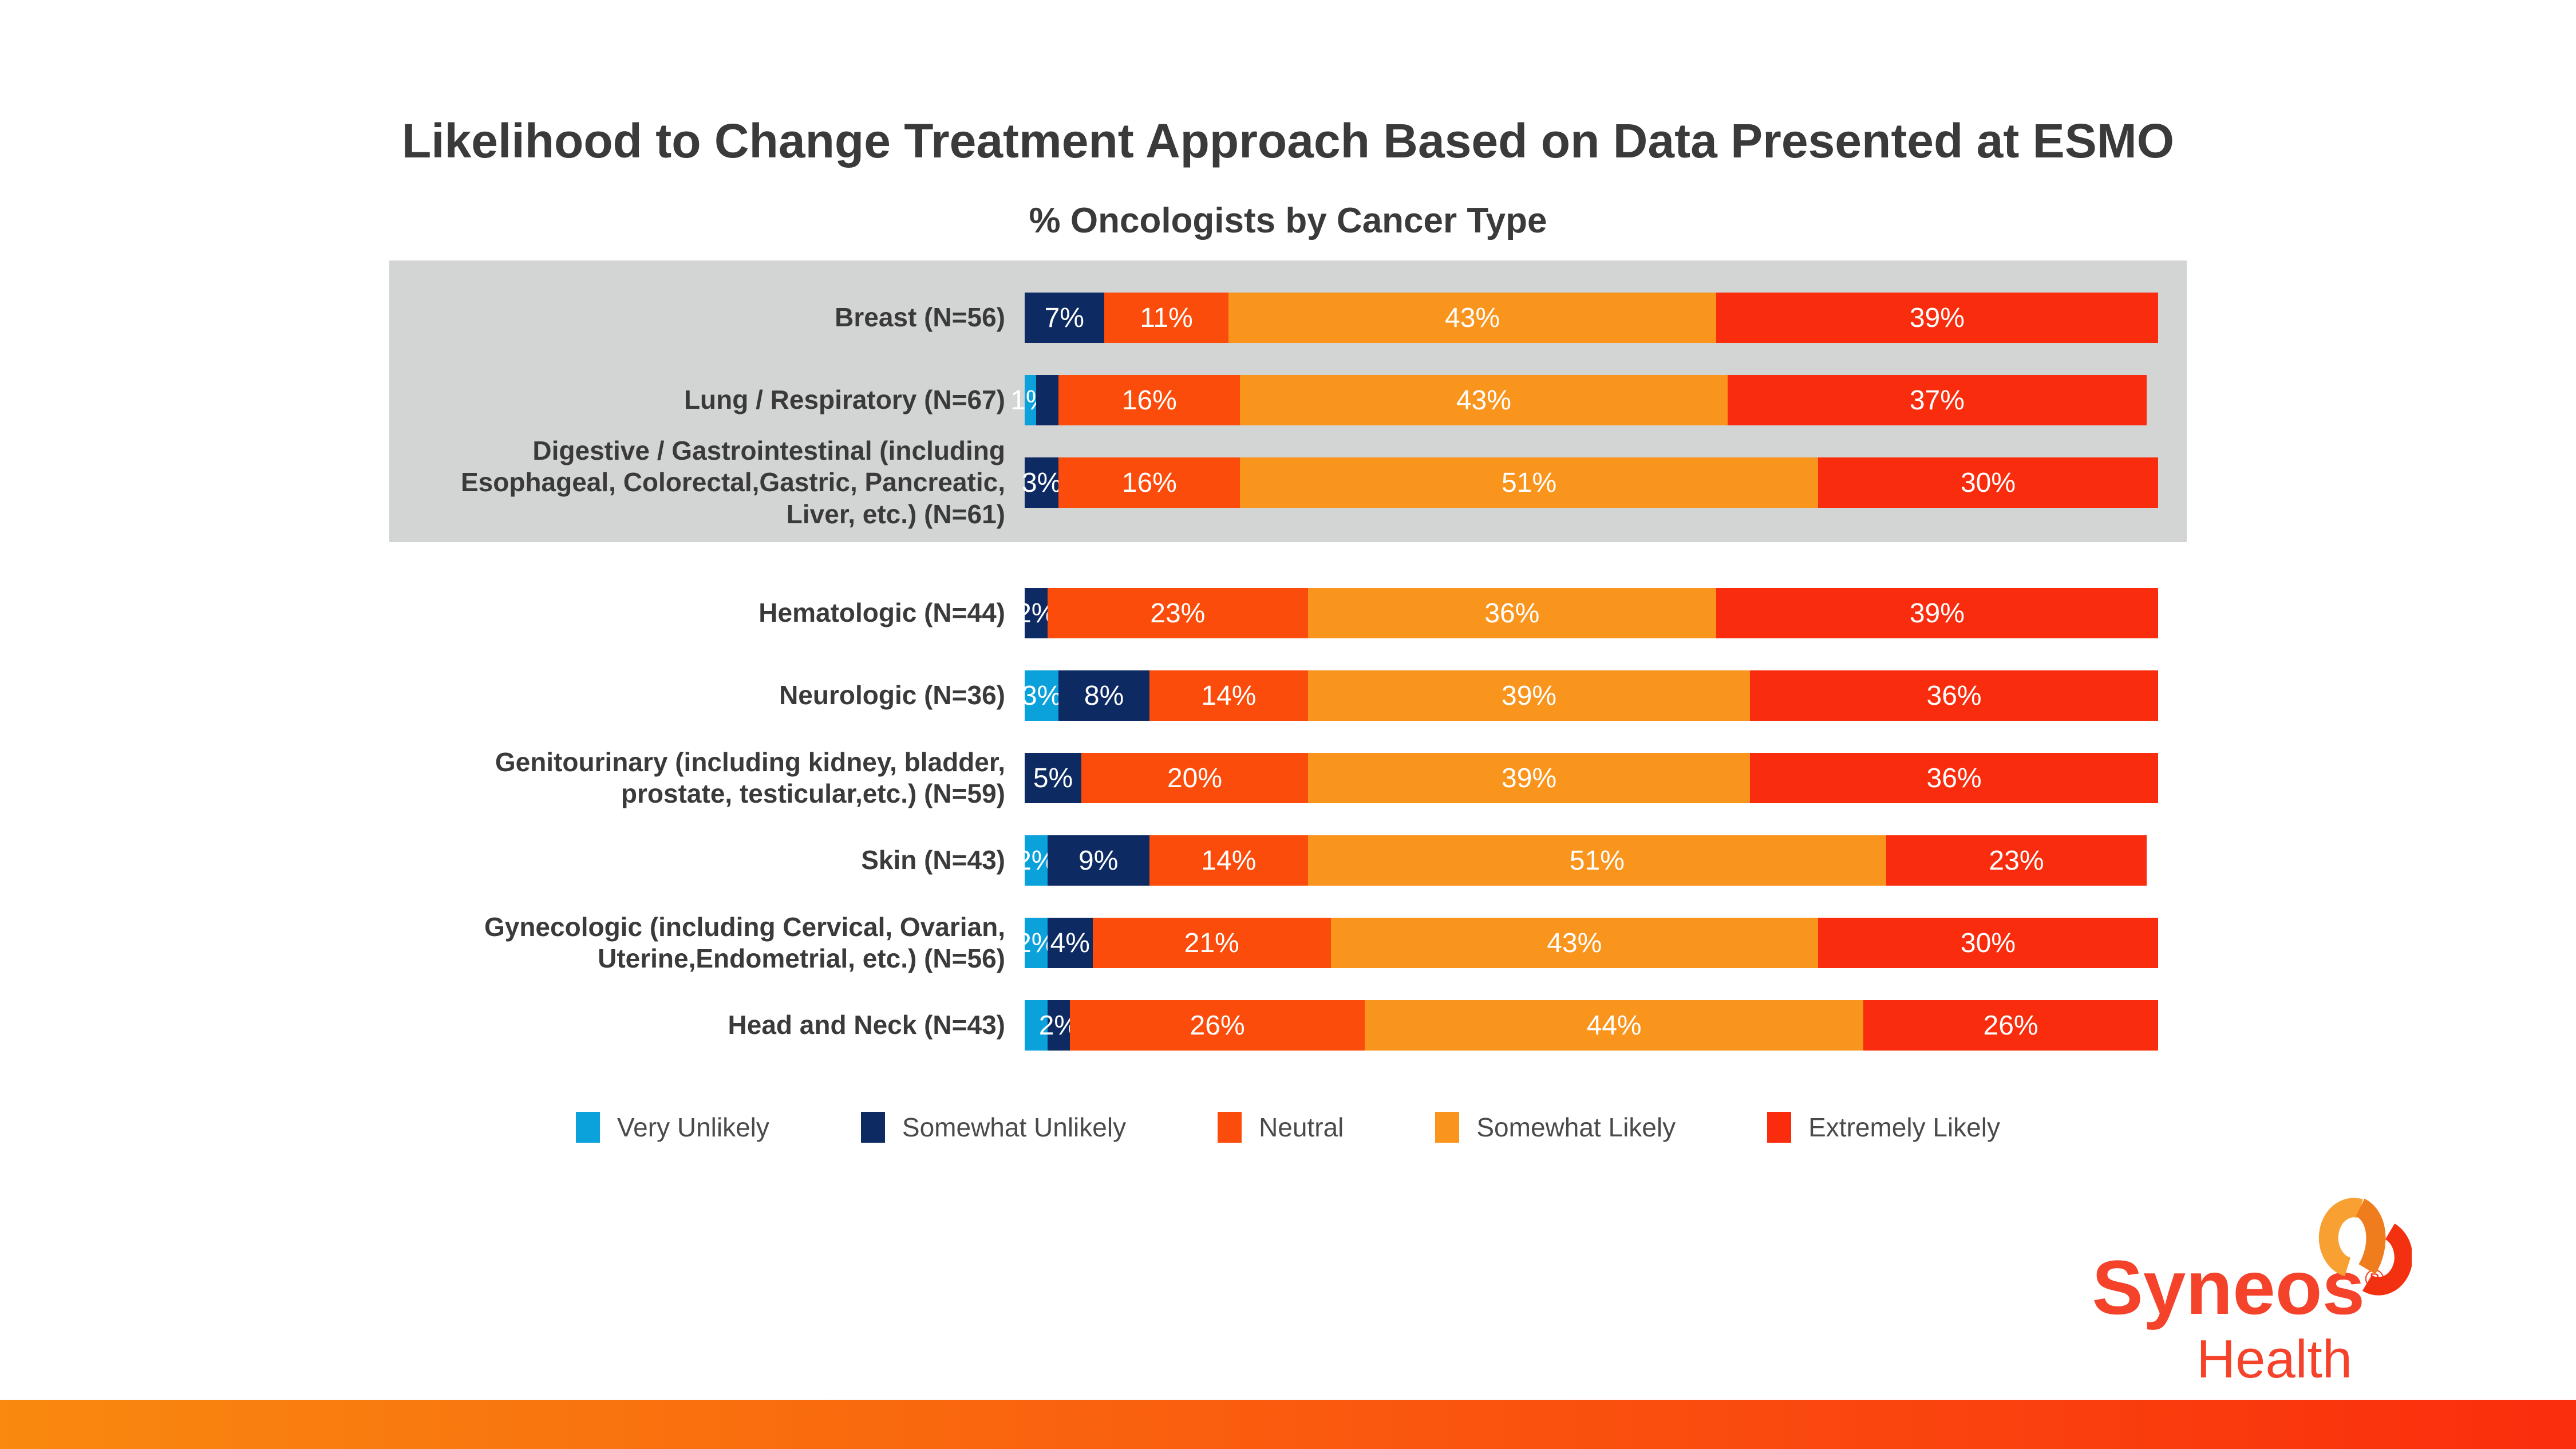  Describe the element at coordinates (881, 613) in the screenshot. I see `category-label: Hematologic (N=44)` at that location.